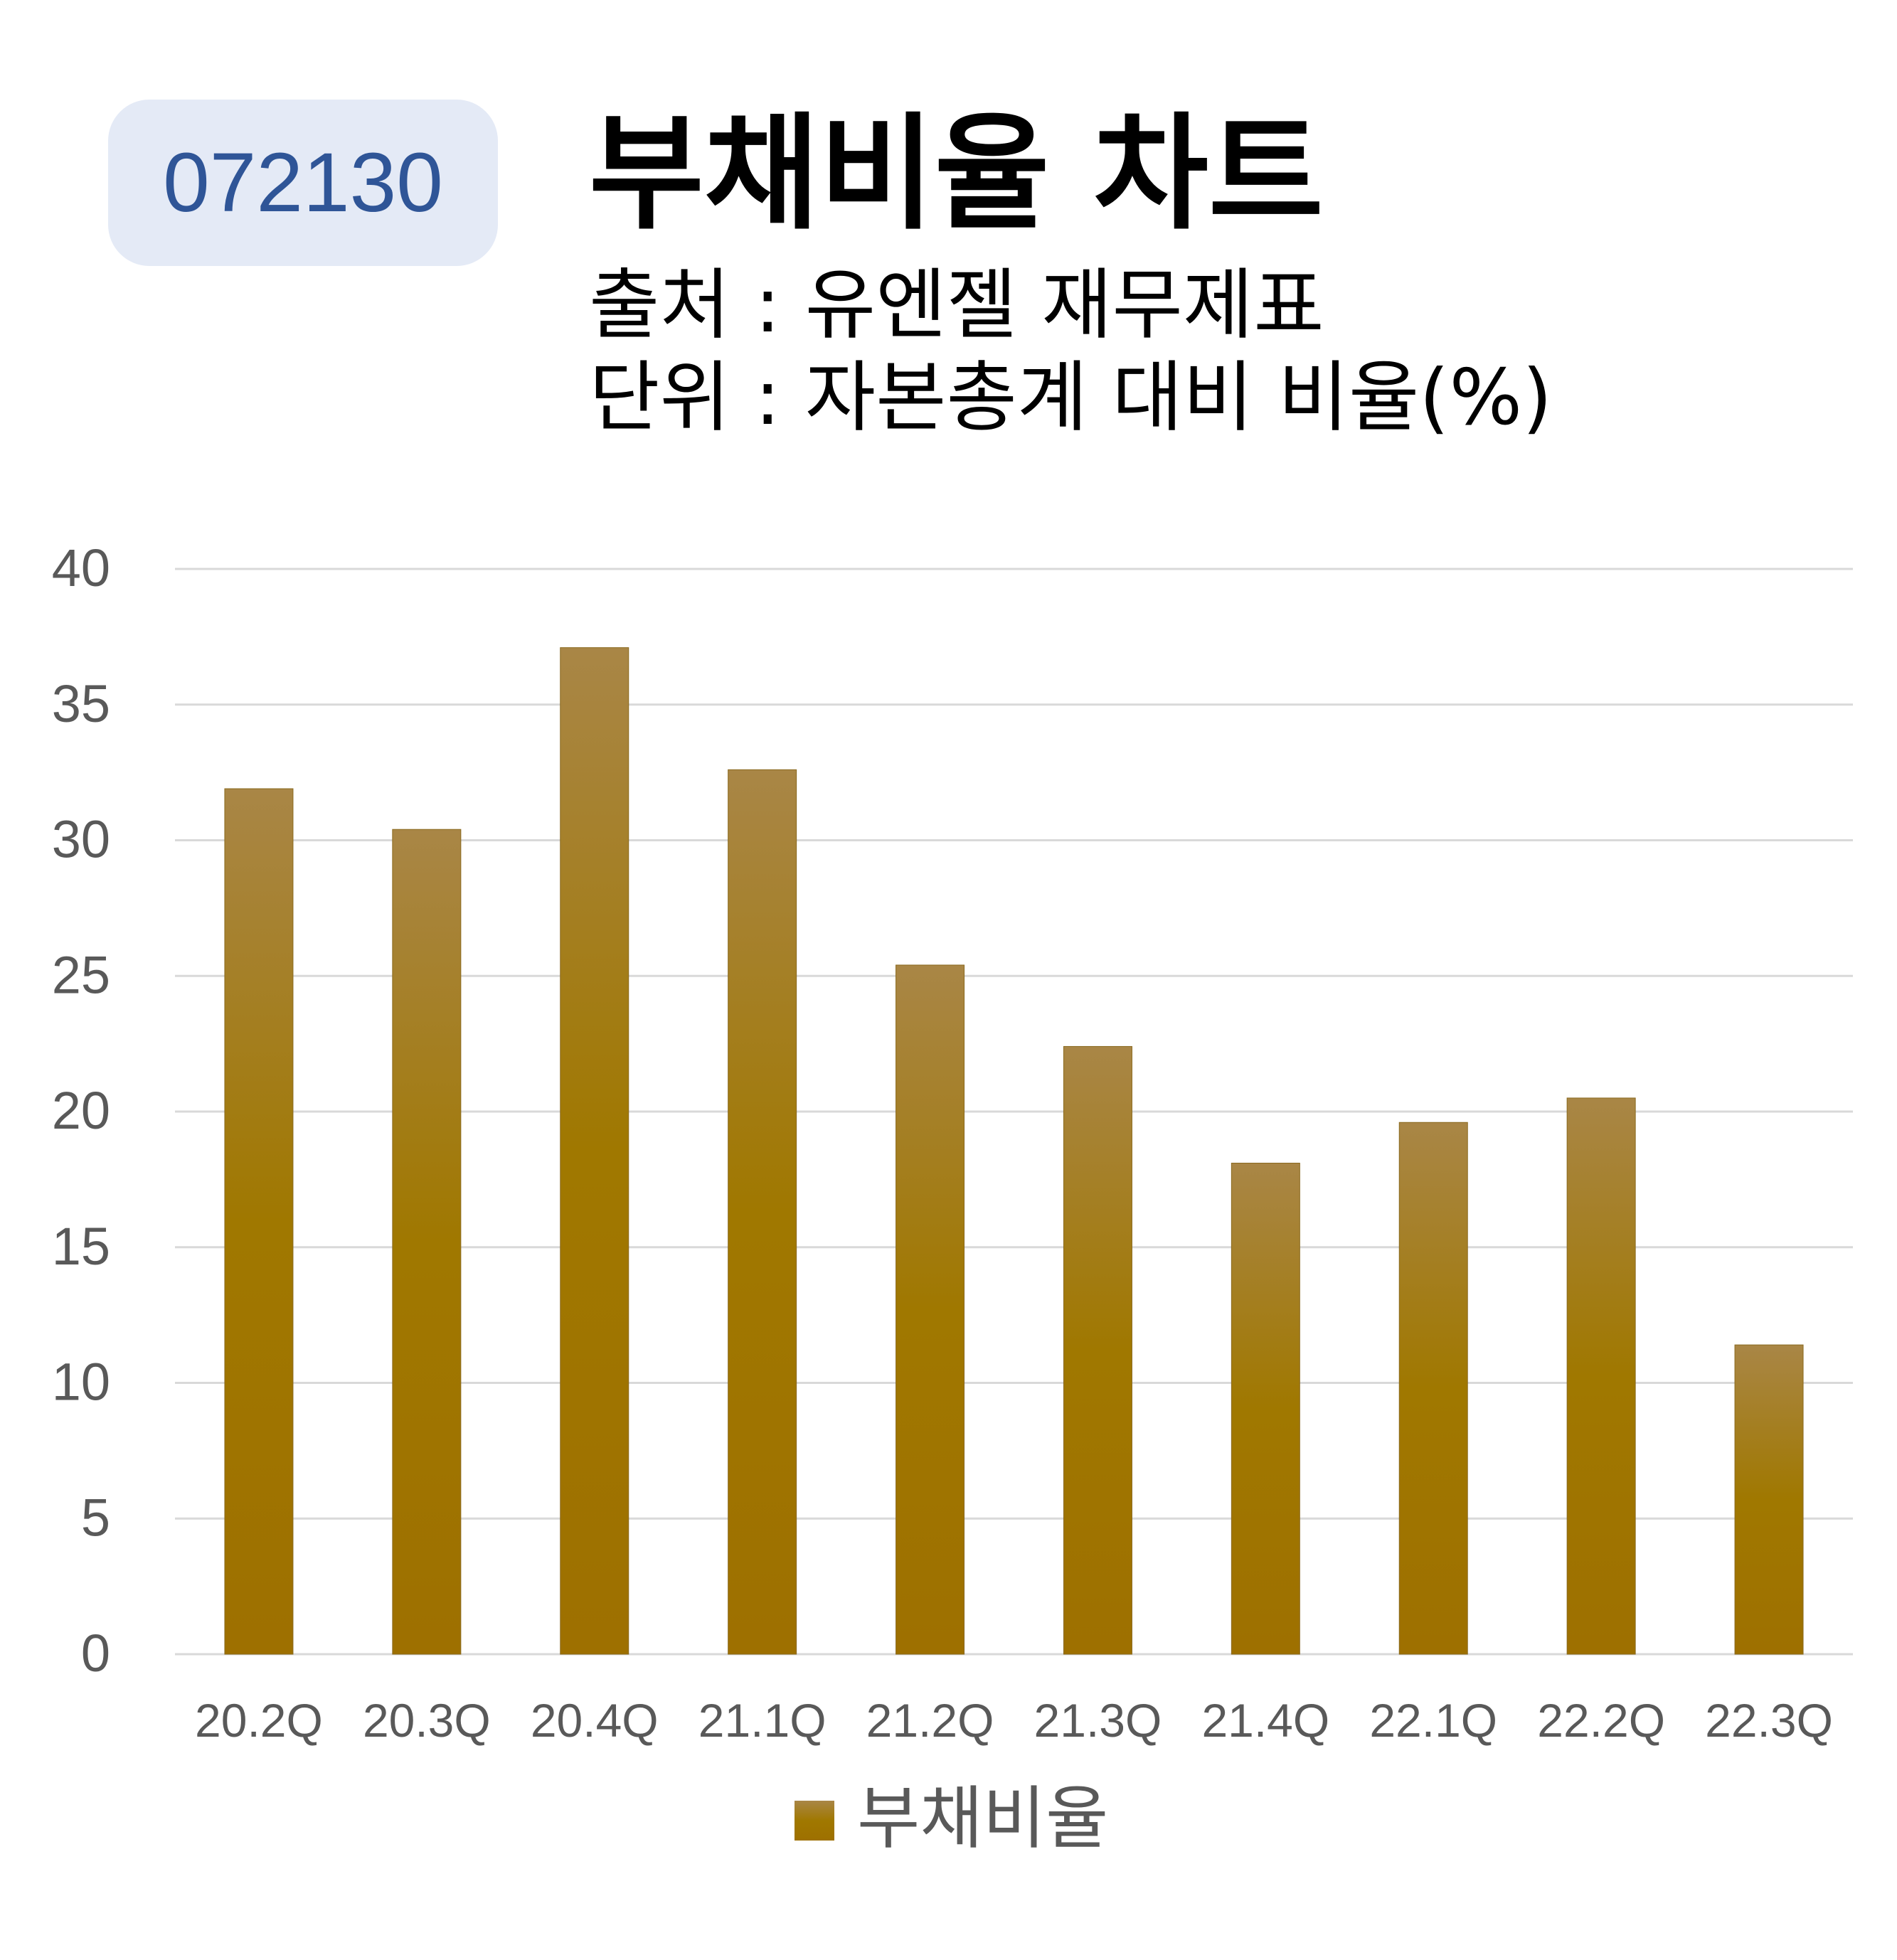  What do you see at coordinates (427, 1720) in the screenshot?
I see `x-tick-label: 20.3Q` at bounding box center [427, 1720].